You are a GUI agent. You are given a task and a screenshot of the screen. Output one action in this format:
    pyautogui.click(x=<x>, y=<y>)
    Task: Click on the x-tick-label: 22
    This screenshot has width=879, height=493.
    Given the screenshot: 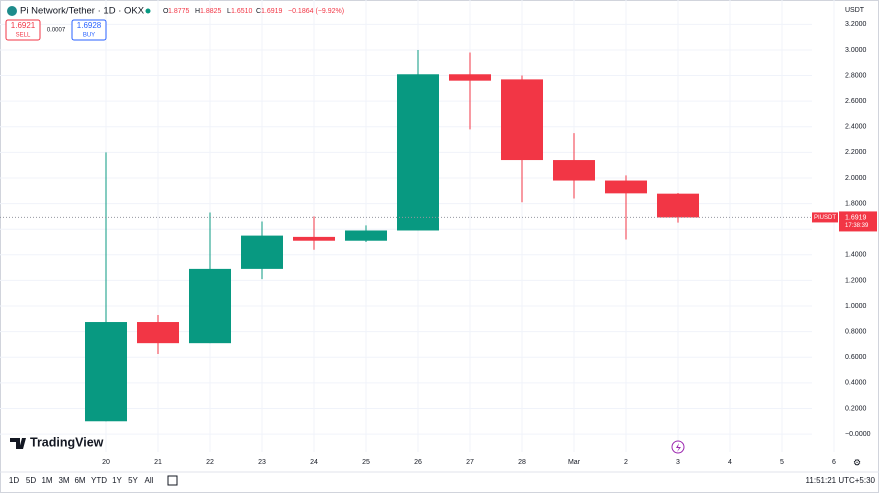 What is the action you would take?
    pyautogui.click(x=210, y=462)
    